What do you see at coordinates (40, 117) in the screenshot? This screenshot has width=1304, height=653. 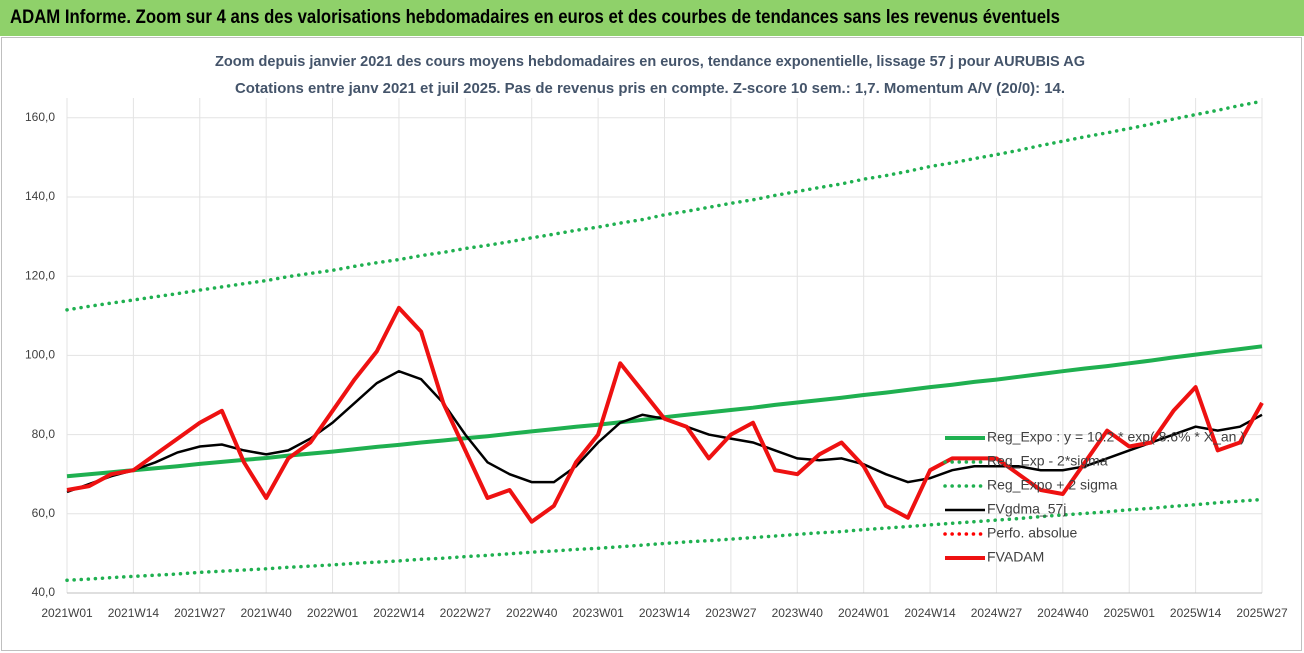 I see `y-tick-label: 160,0` at bounding box center [40, 117].